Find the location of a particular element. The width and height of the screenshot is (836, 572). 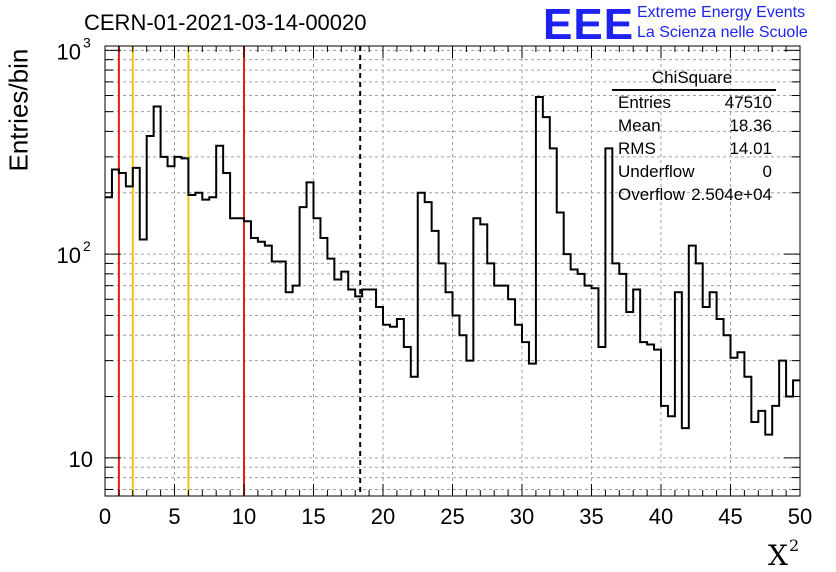

stats-label: Overflow is located at coordinates (652, 194).